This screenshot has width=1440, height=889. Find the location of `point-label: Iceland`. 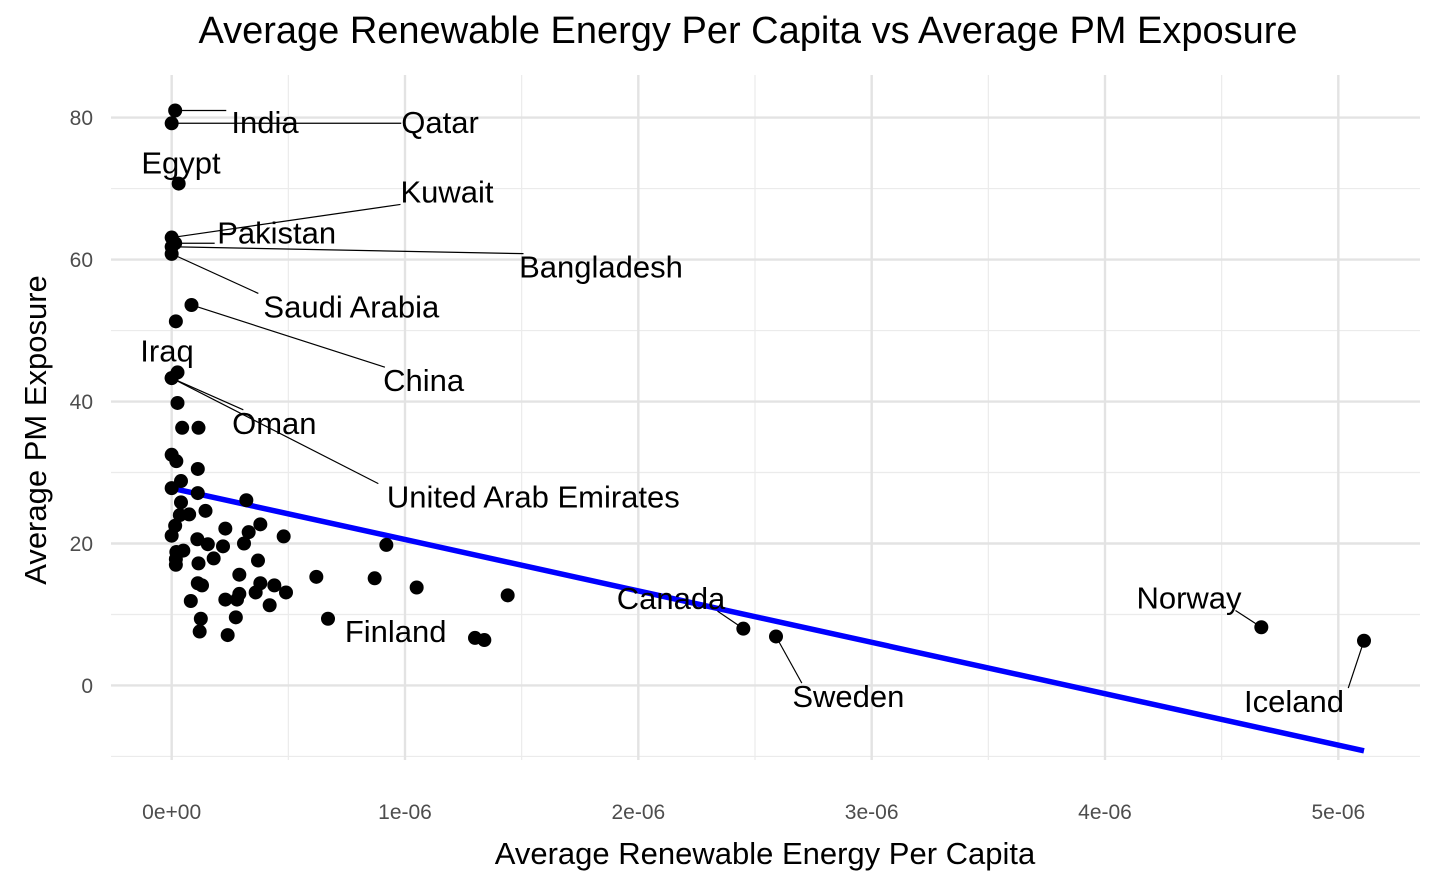

point-label: Iceland is located at coordinates (1294, 701).